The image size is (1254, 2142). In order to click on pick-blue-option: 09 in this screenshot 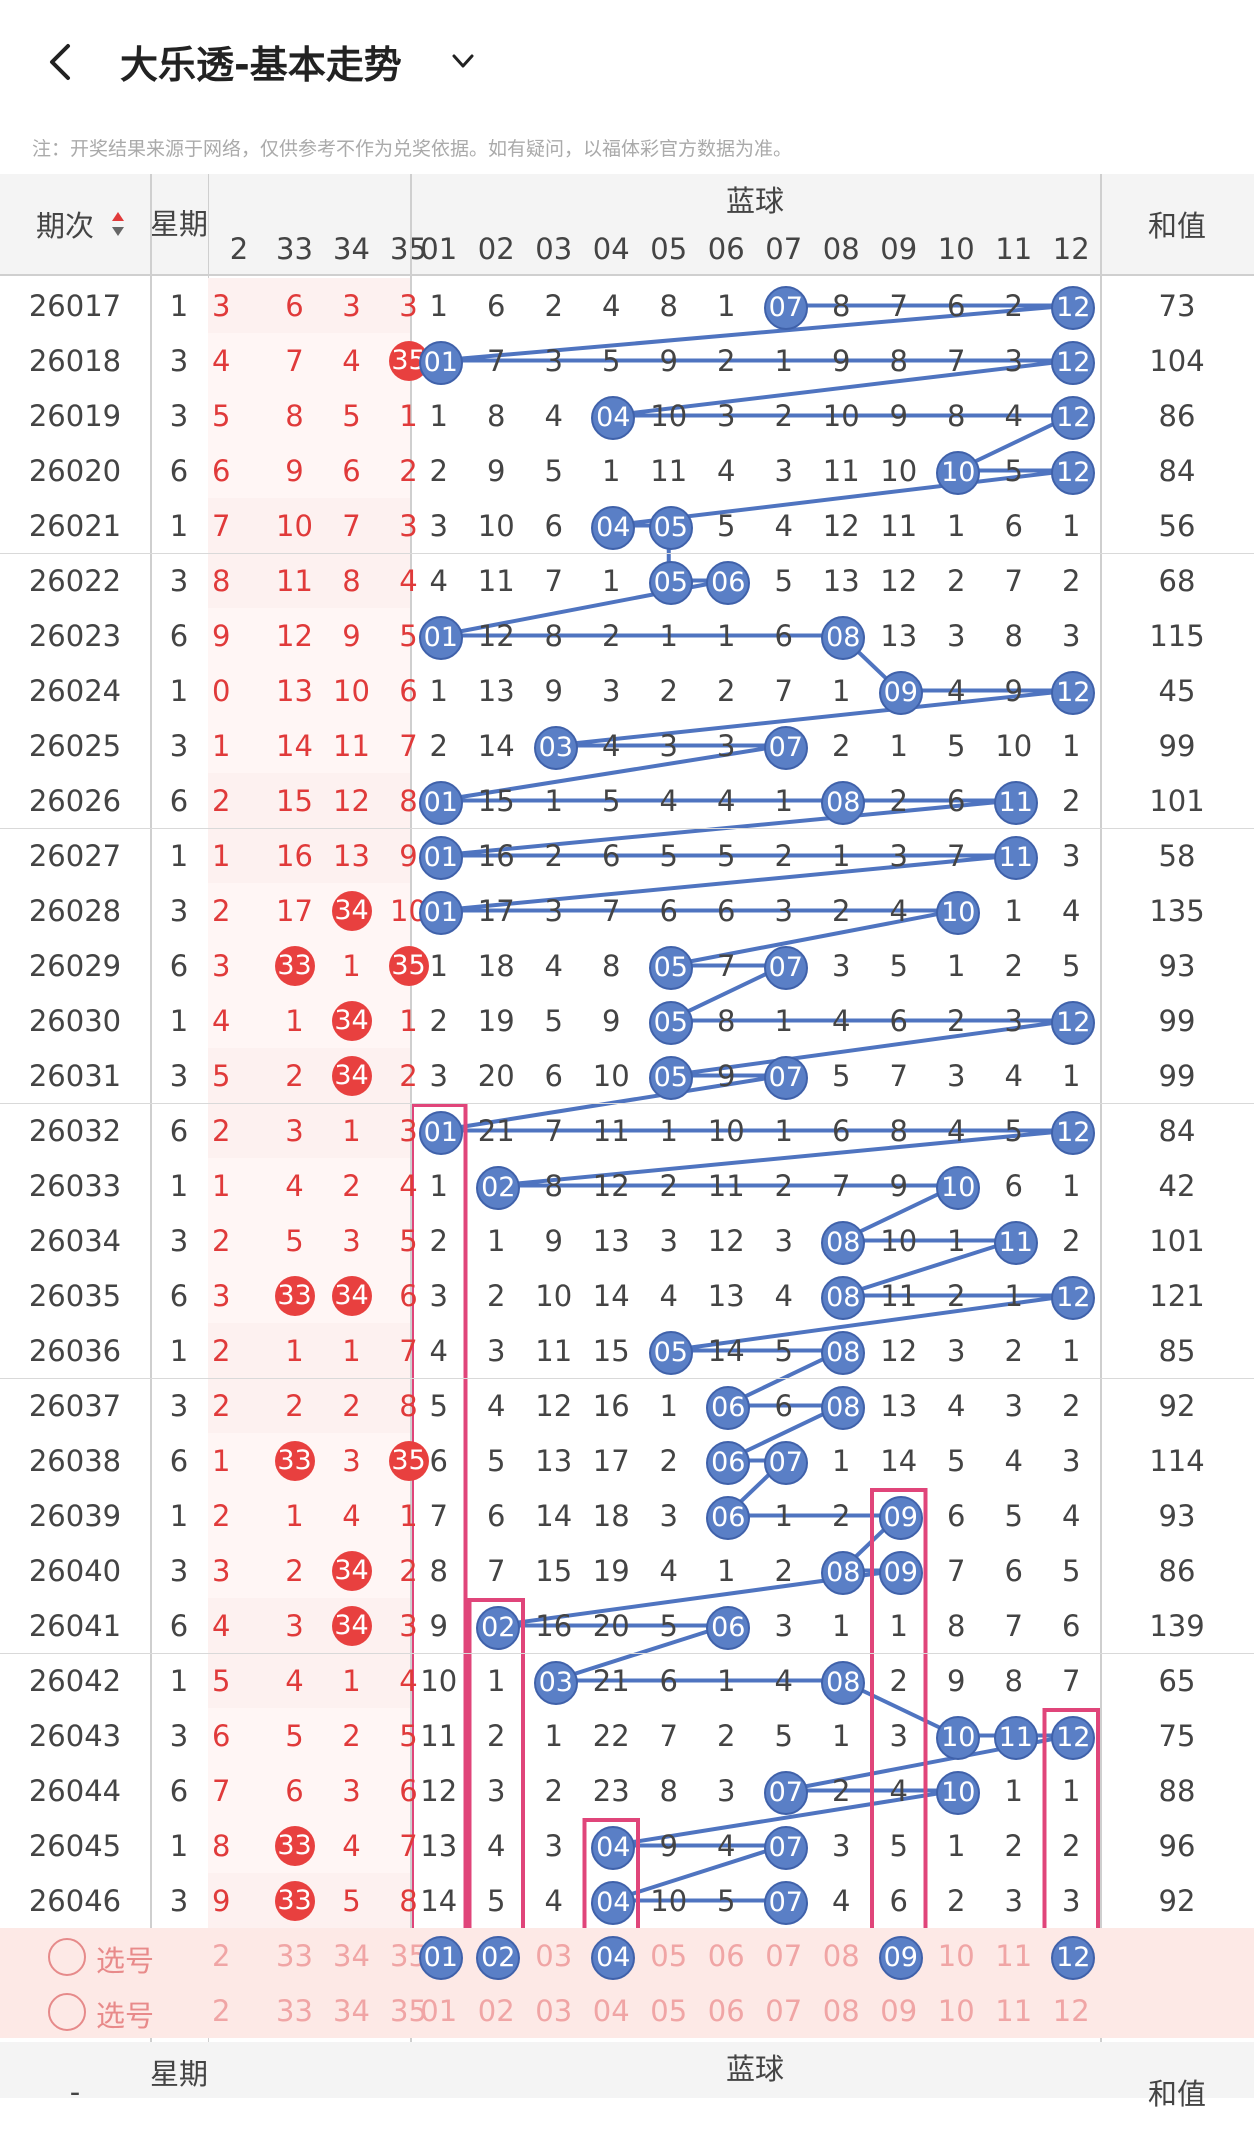, I will do `click(899, 2010)`.